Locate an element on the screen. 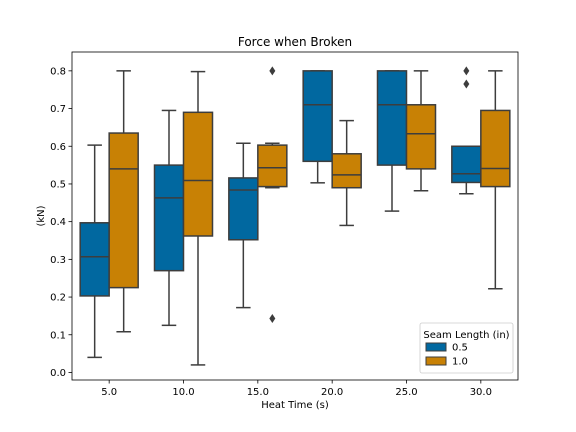 This screenshot has height=432, width=576. x-tick-label: 30.0 is located at coordinates (481, 392).